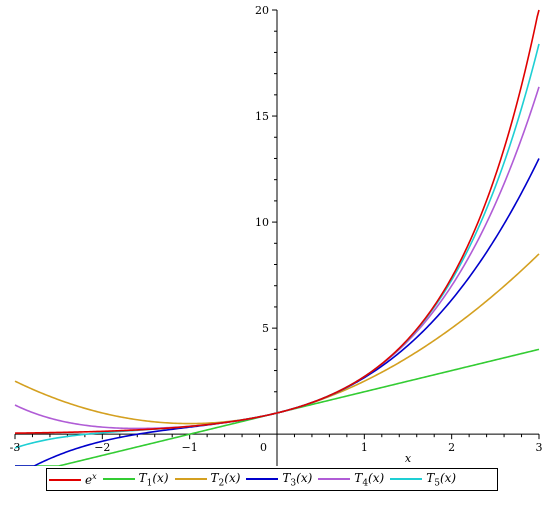 Image resolution: width=548 pixels, height=505 pixels. I want to click on y-tick-label: 10, so click(262, 222).